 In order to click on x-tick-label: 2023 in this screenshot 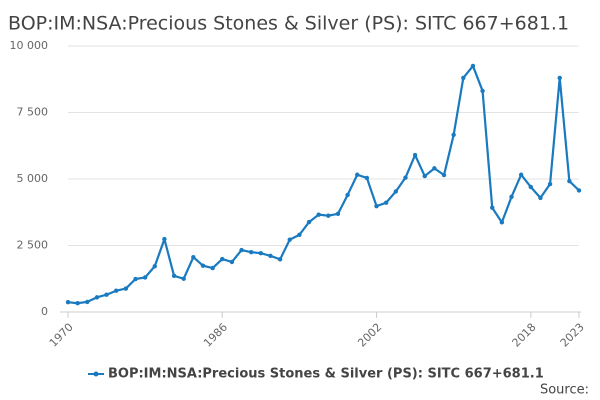, I will do `click(572, 335)`.